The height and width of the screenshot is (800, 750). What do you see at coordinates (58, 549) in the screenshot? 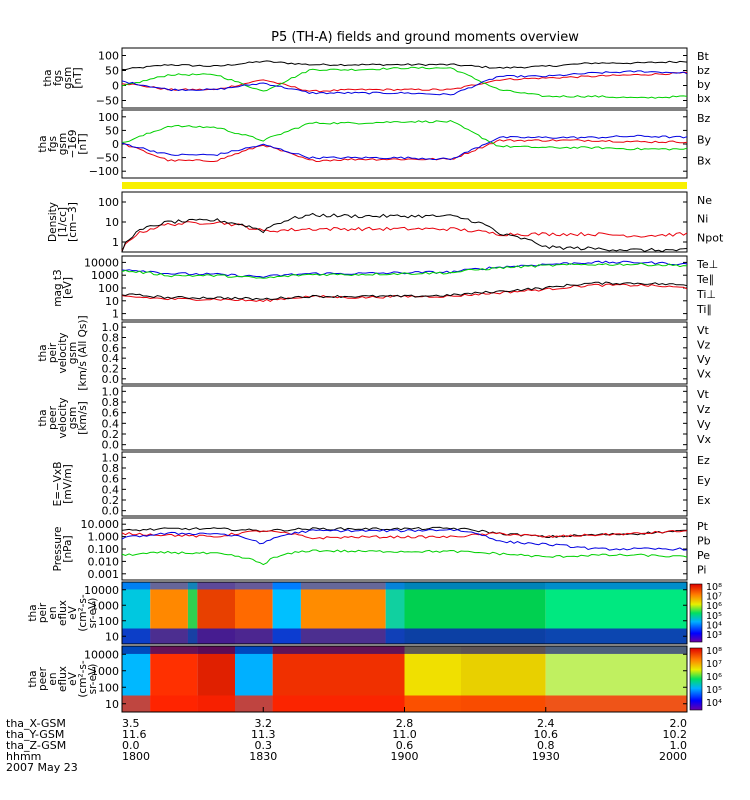
I see `y-axis-label-line: Pressure` at bounding box center [58, 549].